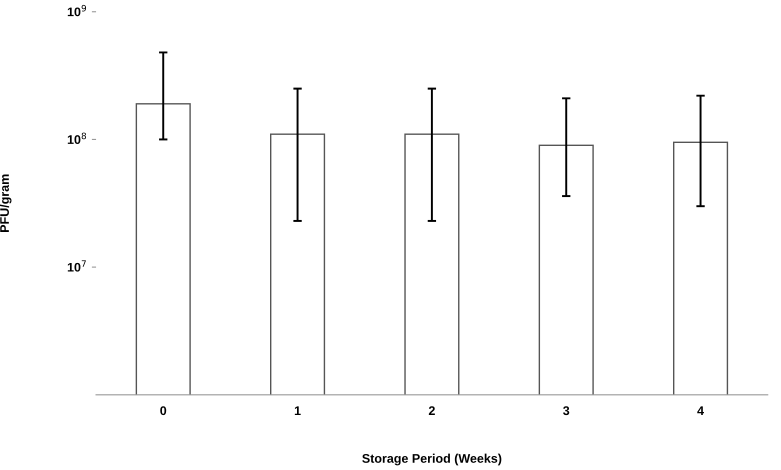  What do you see at coordinates (431, 410) in the screenshot?
I see `x-tick-label: 2` at bounding box center [431, 410].